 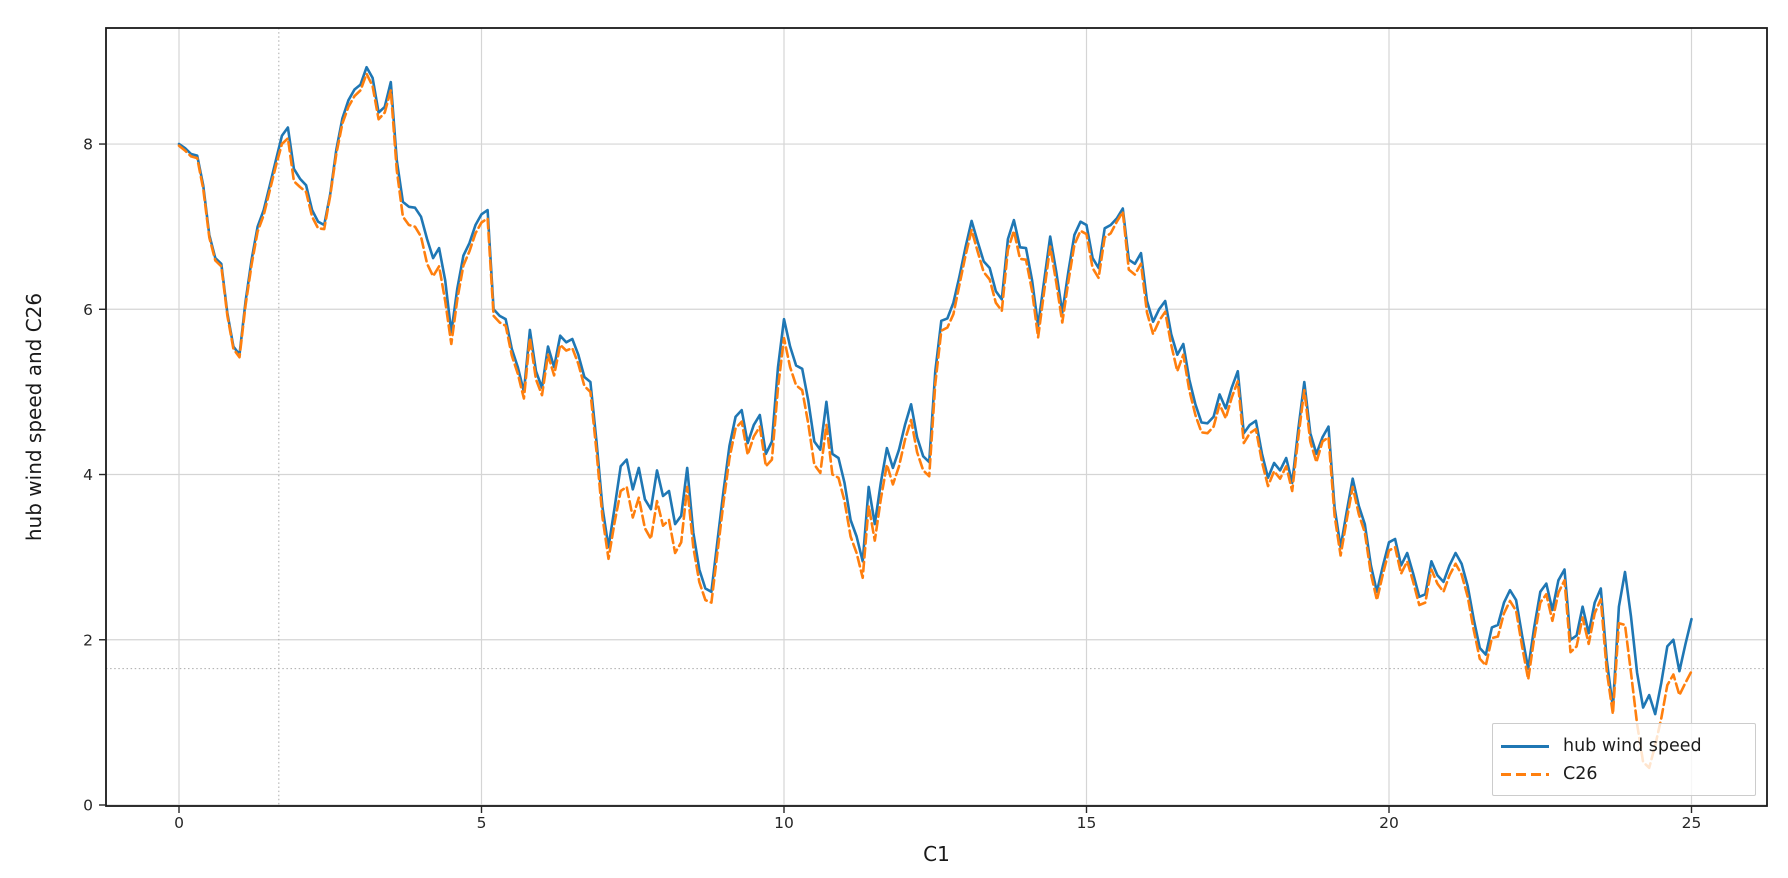 What do you see at coordinates (88, 640) in the screenshot?
I see `y-tick-label: 2` at bounding box center [88, 640].